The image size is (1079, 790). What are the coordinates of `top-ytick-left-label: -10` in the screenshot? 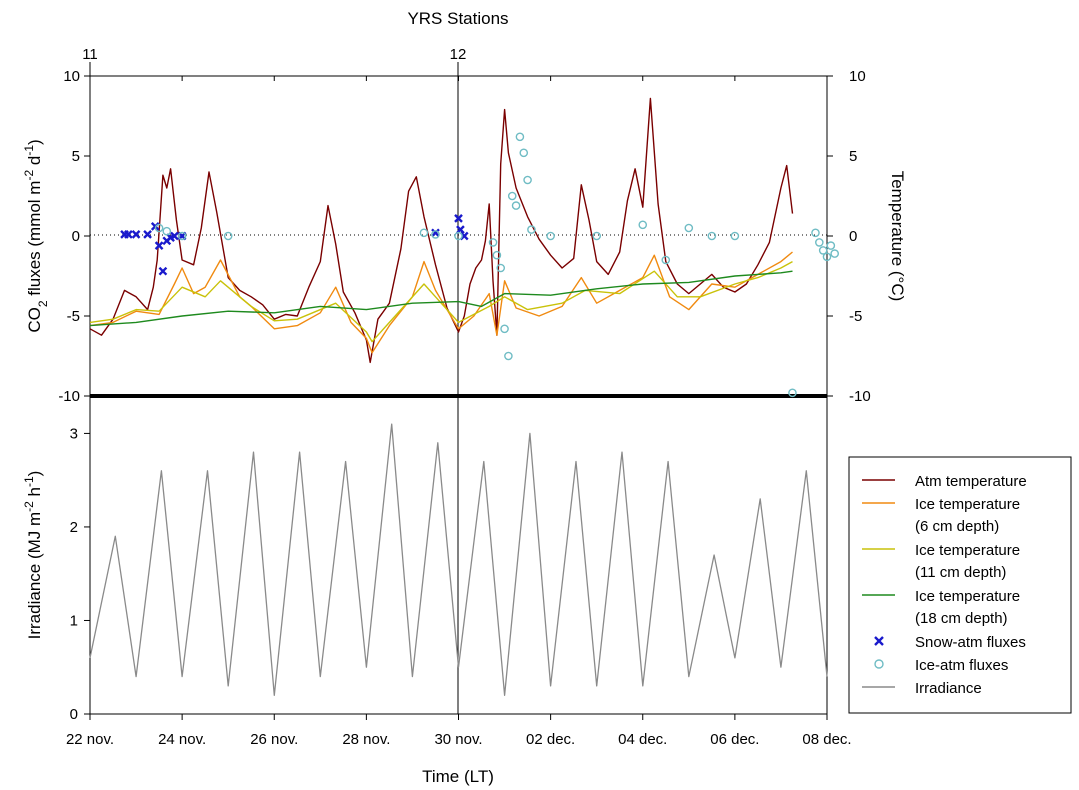 It's located at (69, 396).